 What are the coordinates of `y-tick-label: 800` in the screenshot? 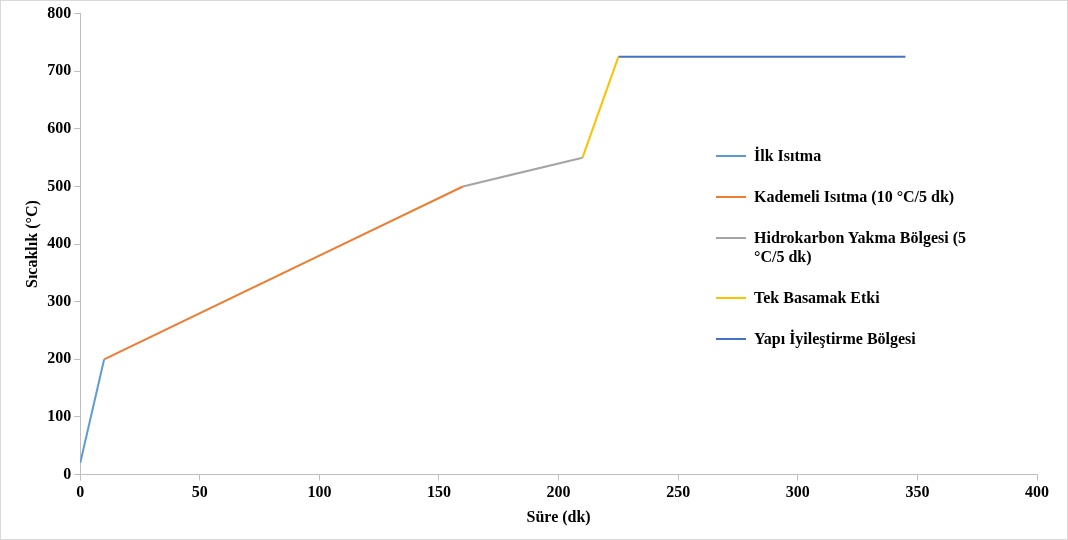 It's located at (59, 12).